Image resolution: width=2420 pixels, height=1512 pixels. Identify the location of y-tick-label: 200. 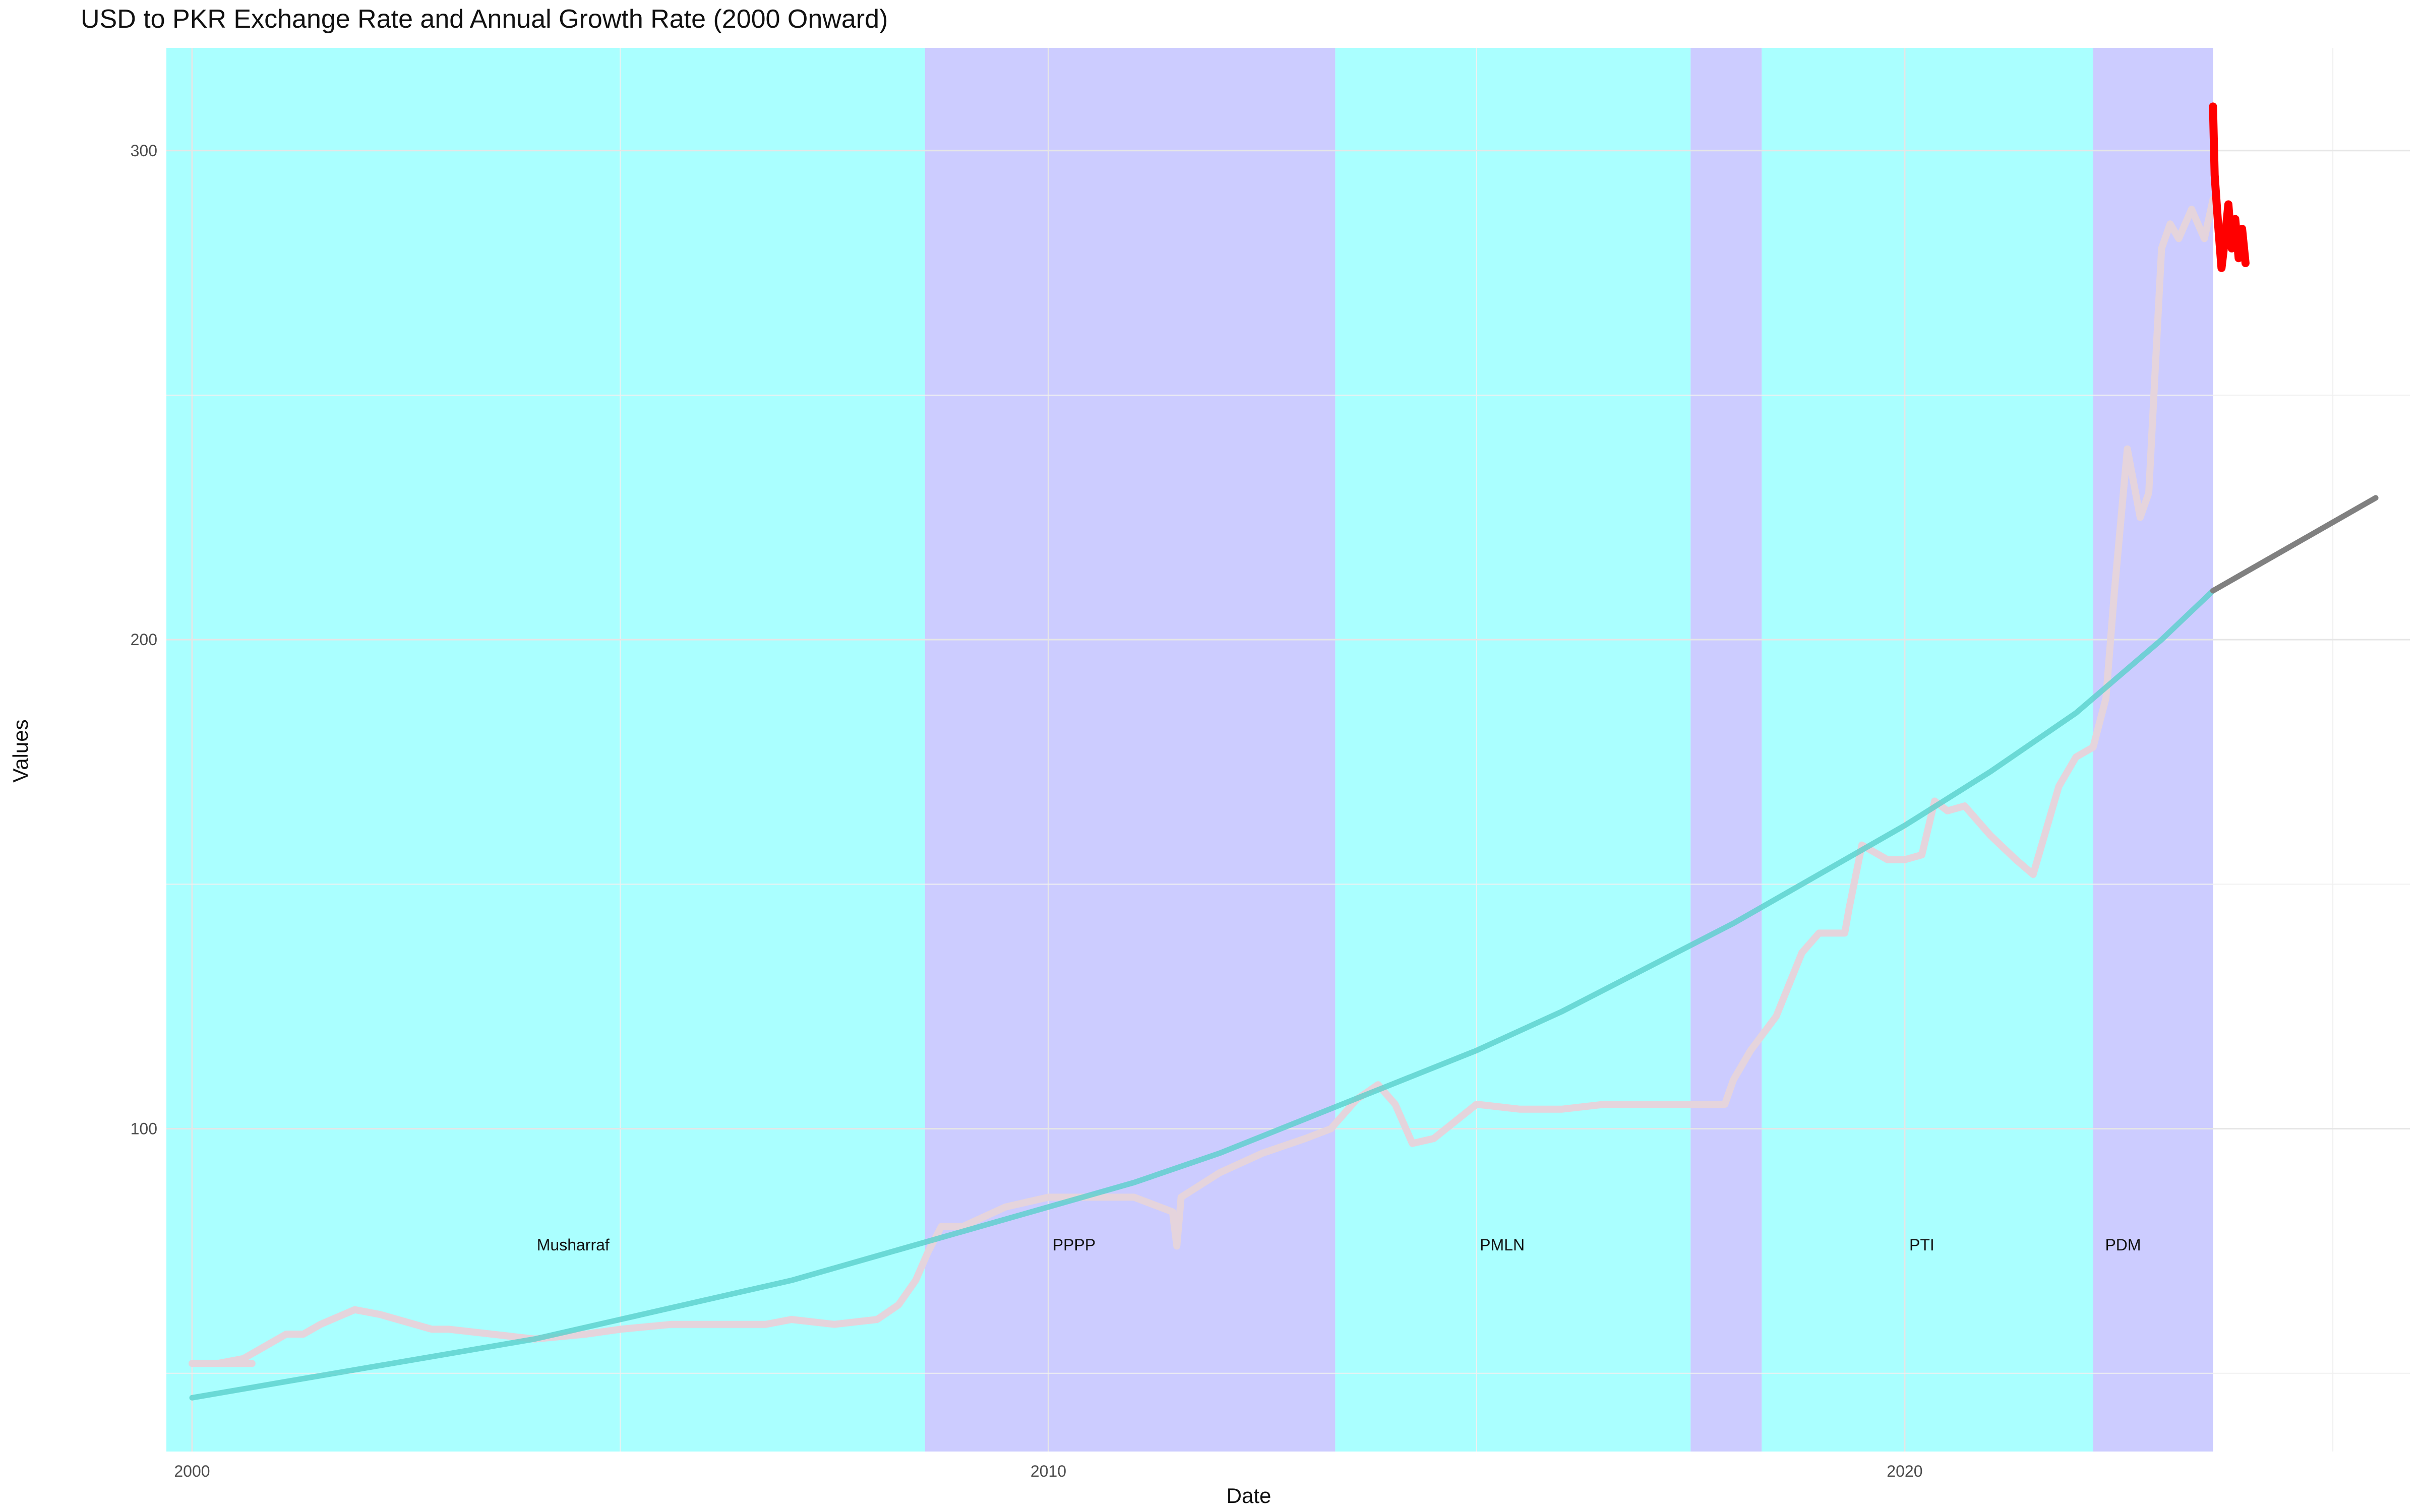
(144, 640).